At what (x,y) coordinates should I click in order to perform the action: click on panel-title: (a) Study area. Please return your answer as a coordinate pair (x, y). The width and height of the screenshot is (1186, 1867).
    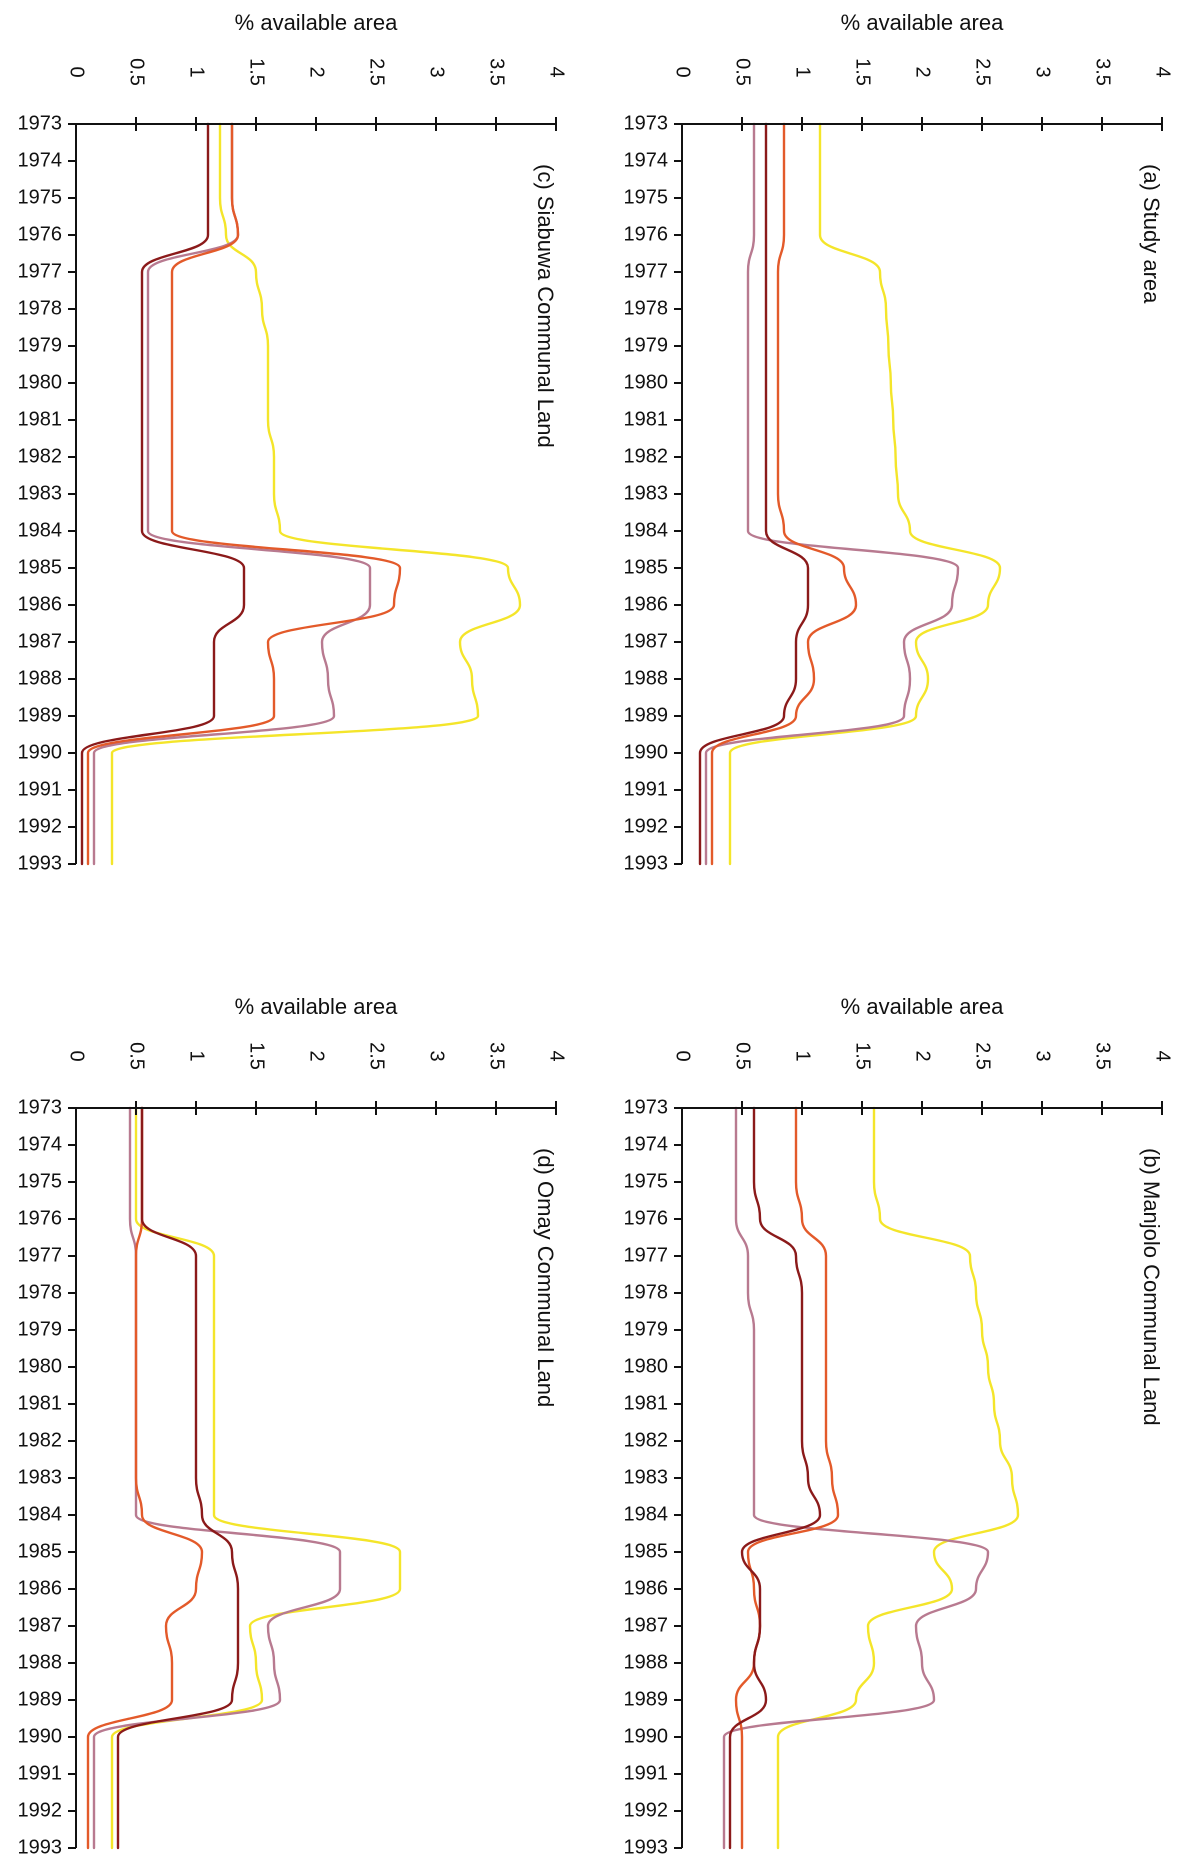
    Looking at the image, I should click on (1151, 234).